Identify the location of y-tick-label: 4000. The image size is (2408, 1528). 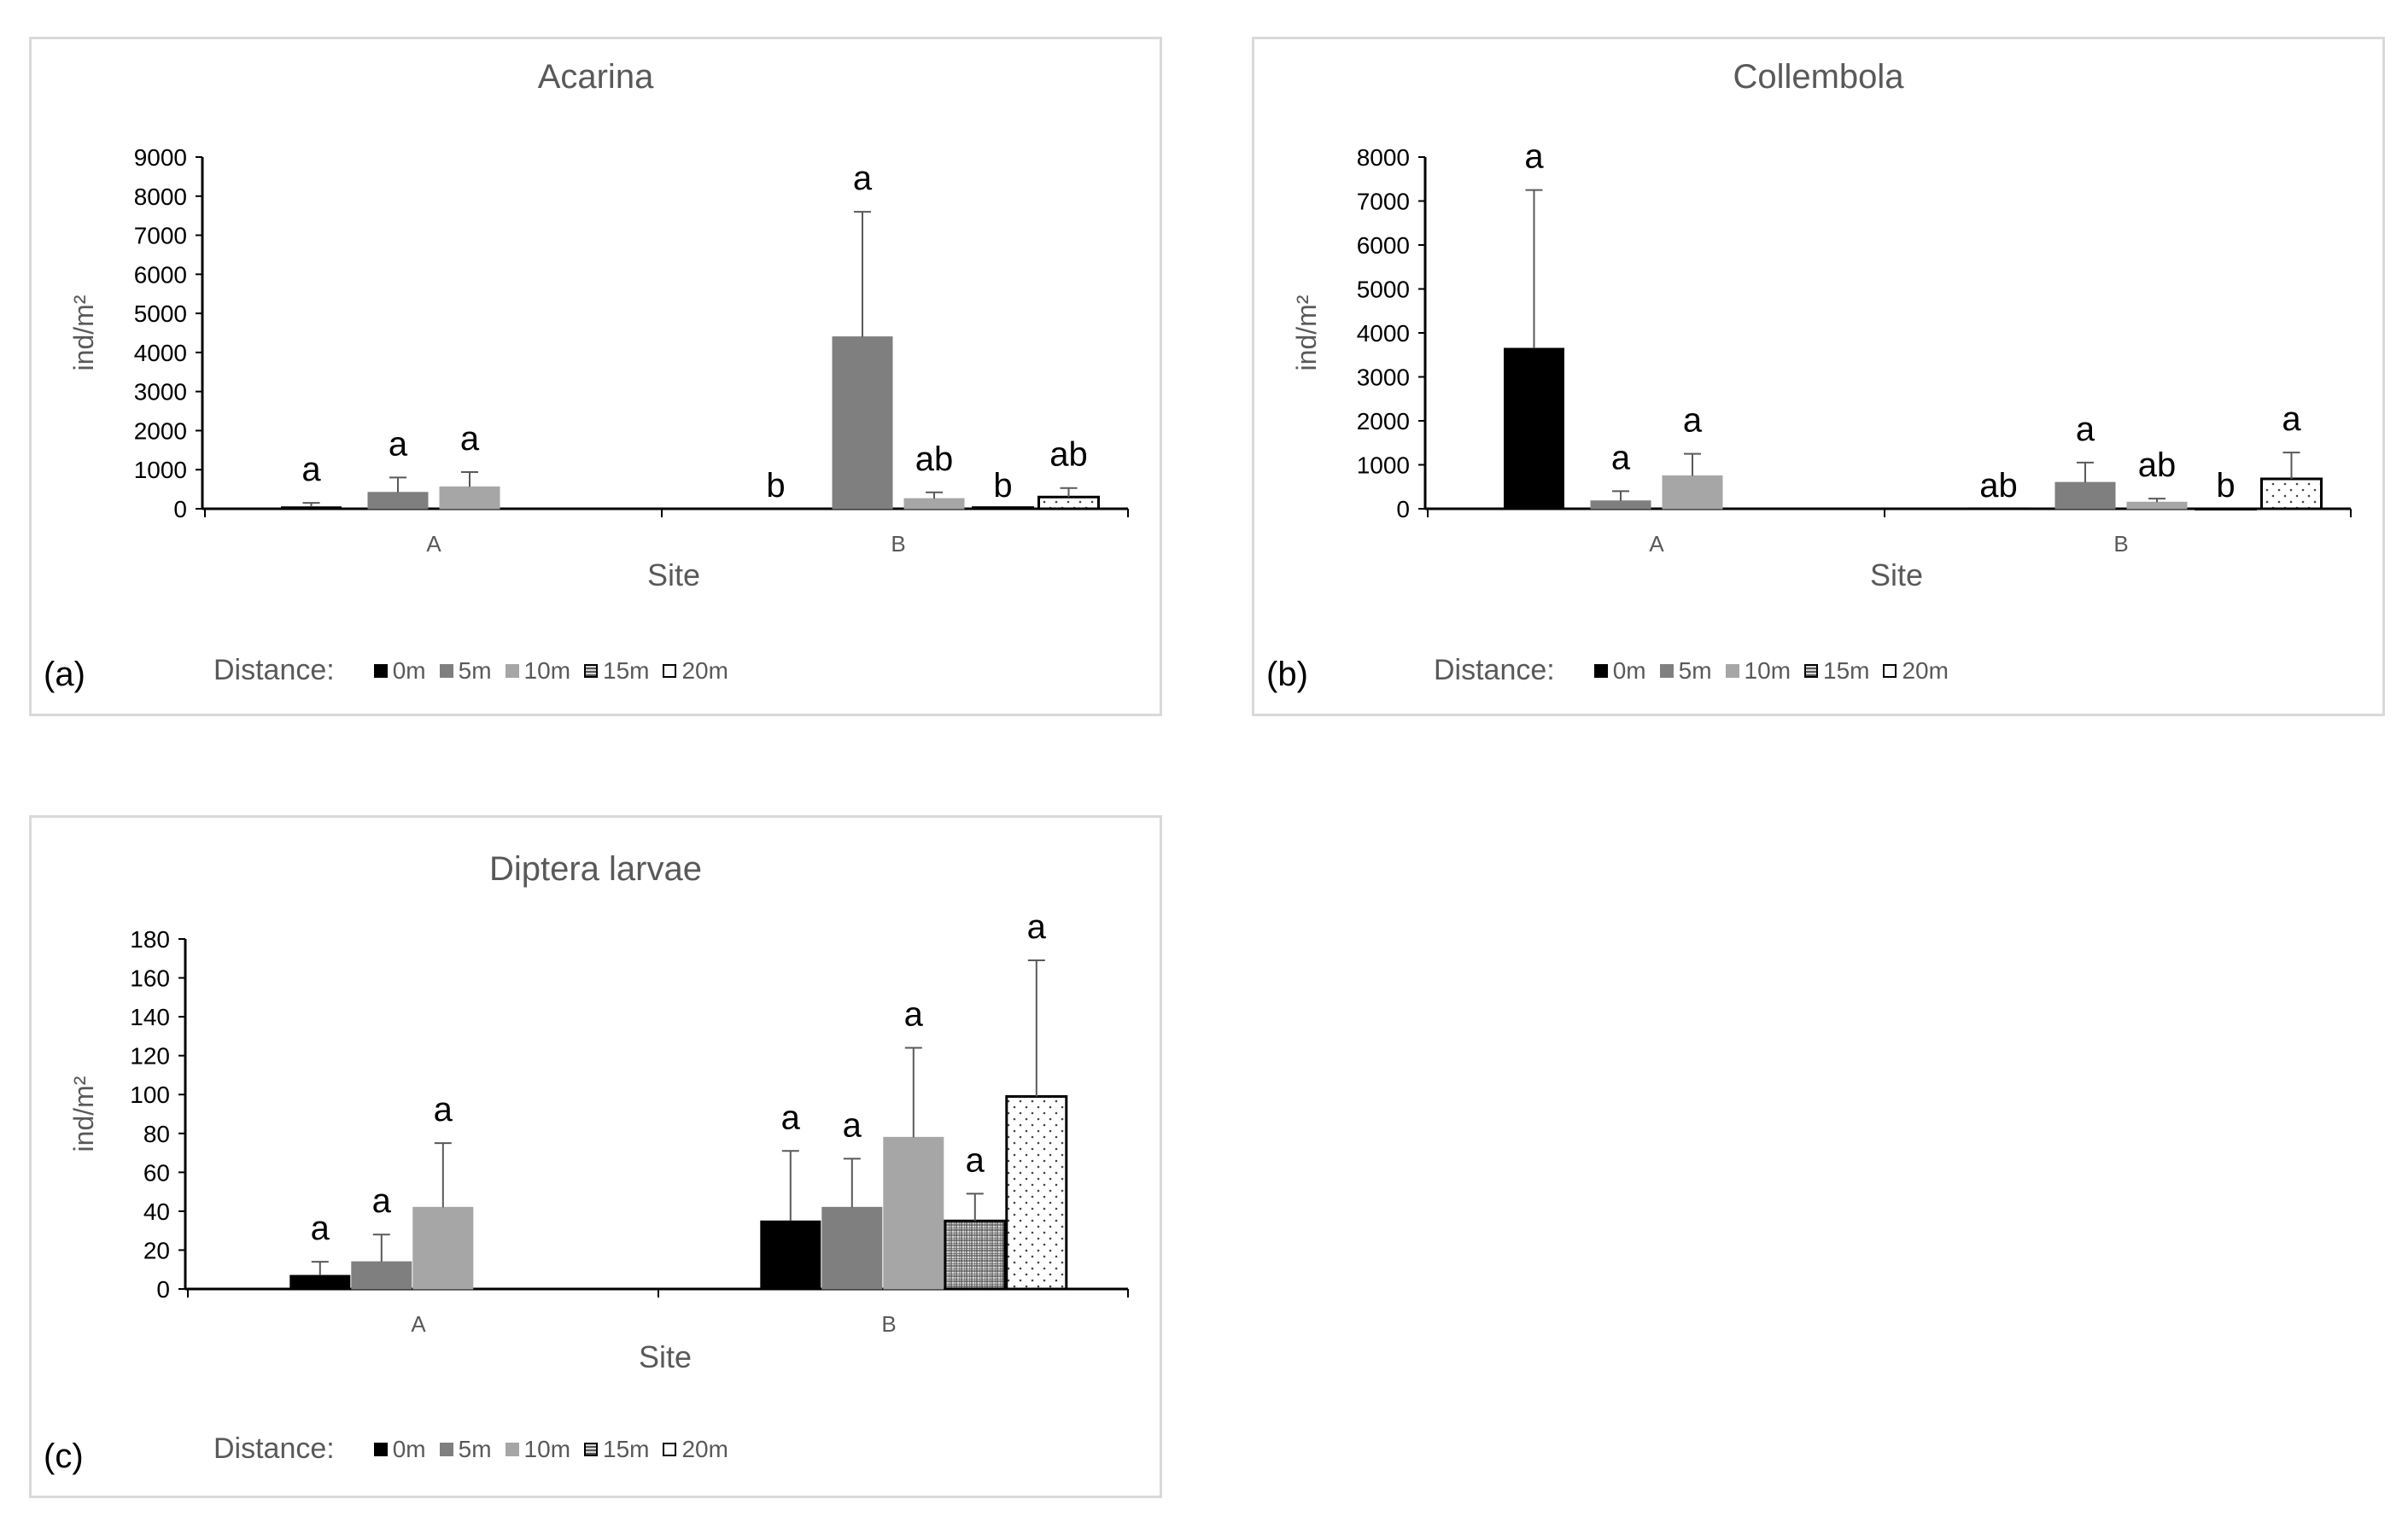
(160, 353).